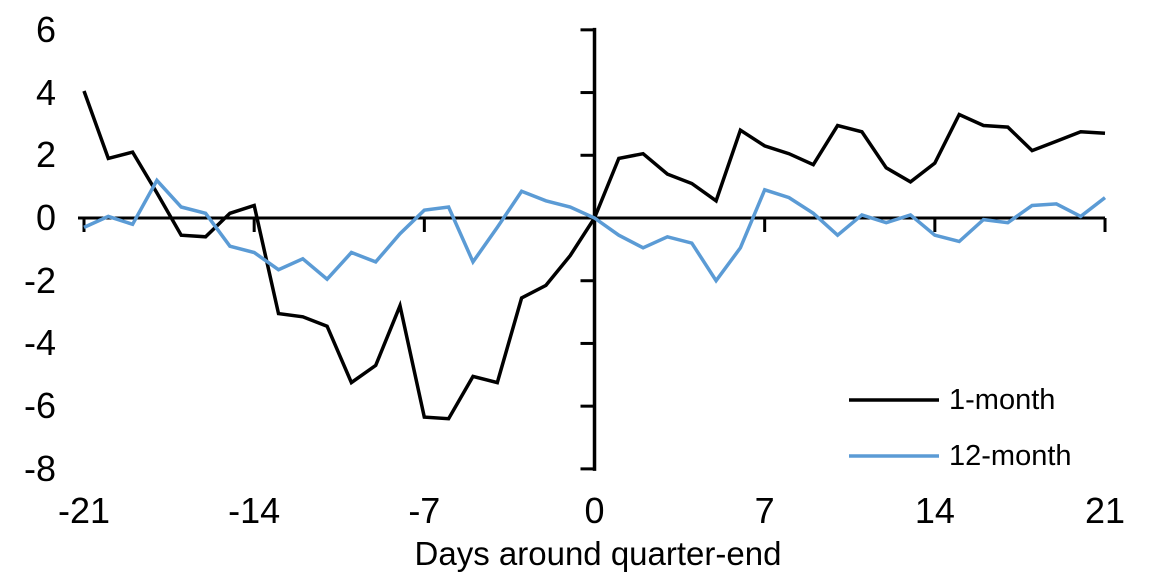 This screenshot has height=584, width=1152. What do you see at coordinates (764, 510) in the screenshot?
I see `x-tick-label: 7` at bounding box center [764, 510].